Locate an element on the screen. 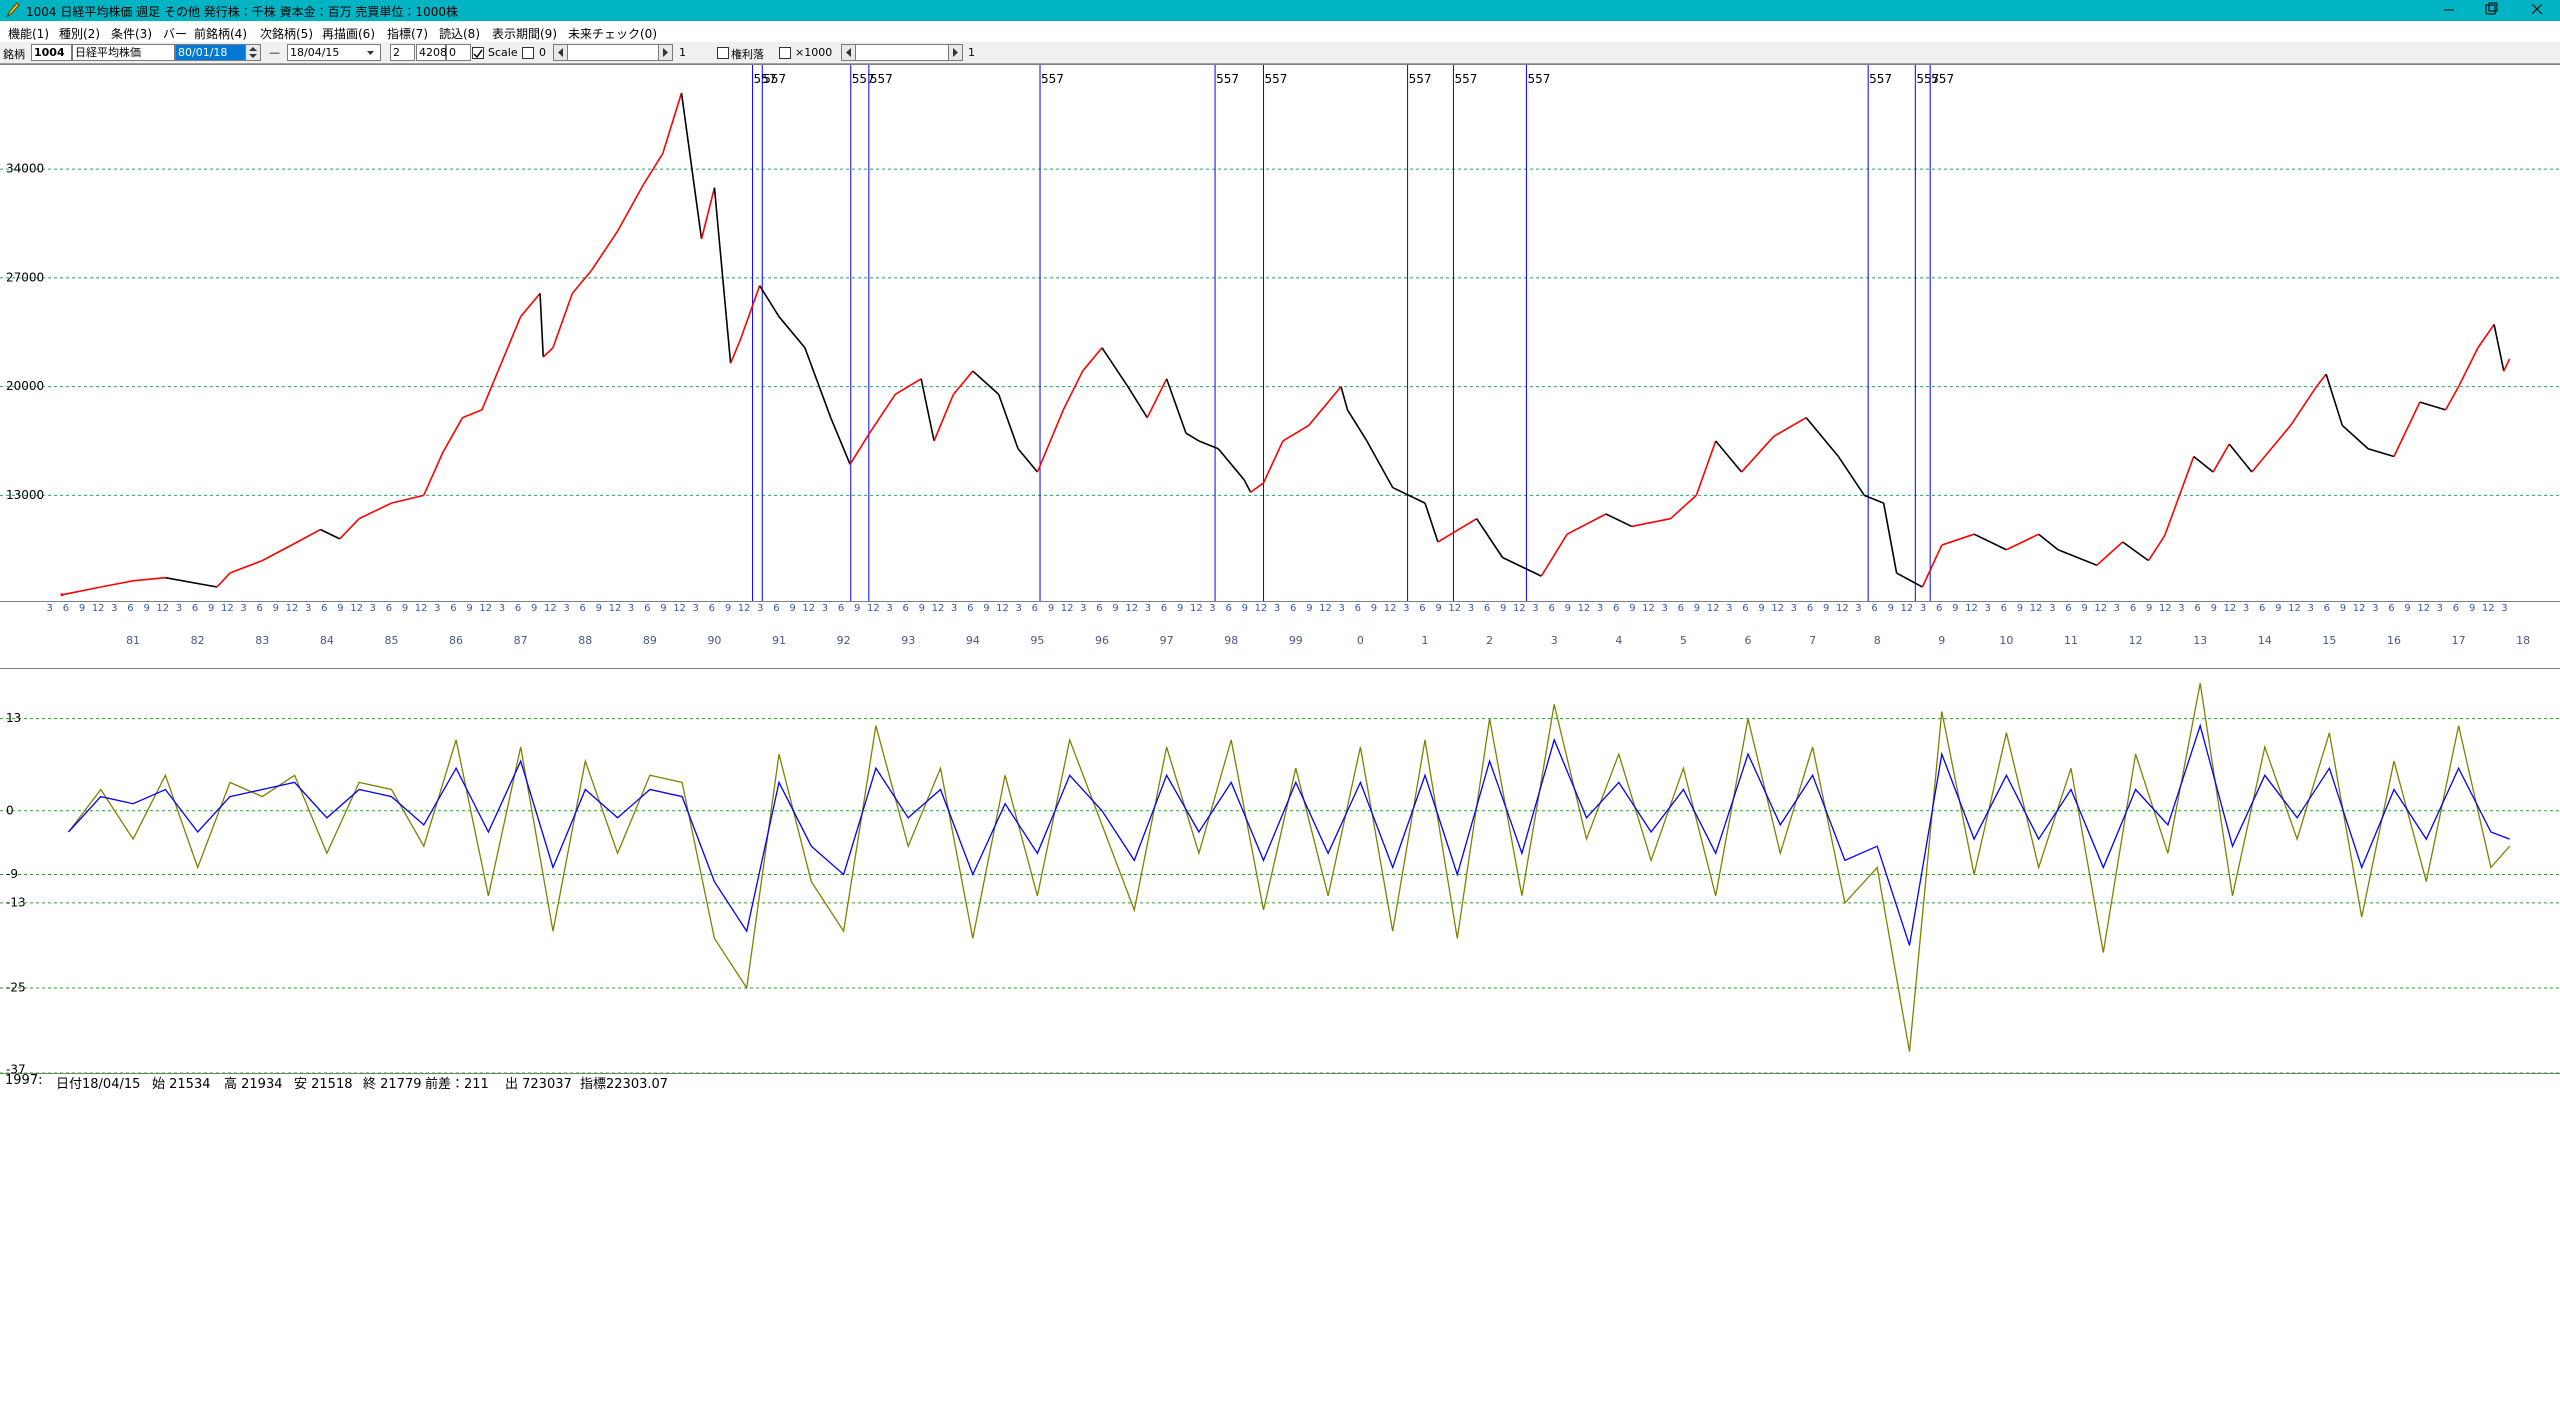  rights-checkbox is located at coordinates (723, 53).